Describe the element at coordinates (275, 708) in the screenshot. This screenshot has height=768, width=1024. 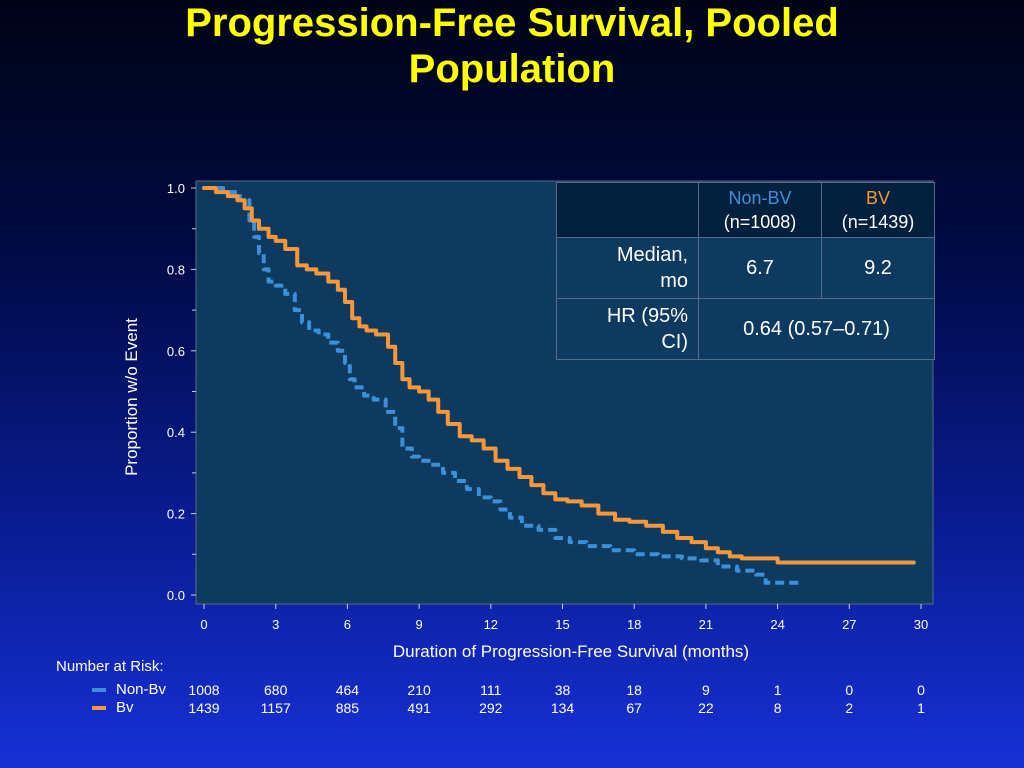
I see `bv-risk-count: 1157` at that location.